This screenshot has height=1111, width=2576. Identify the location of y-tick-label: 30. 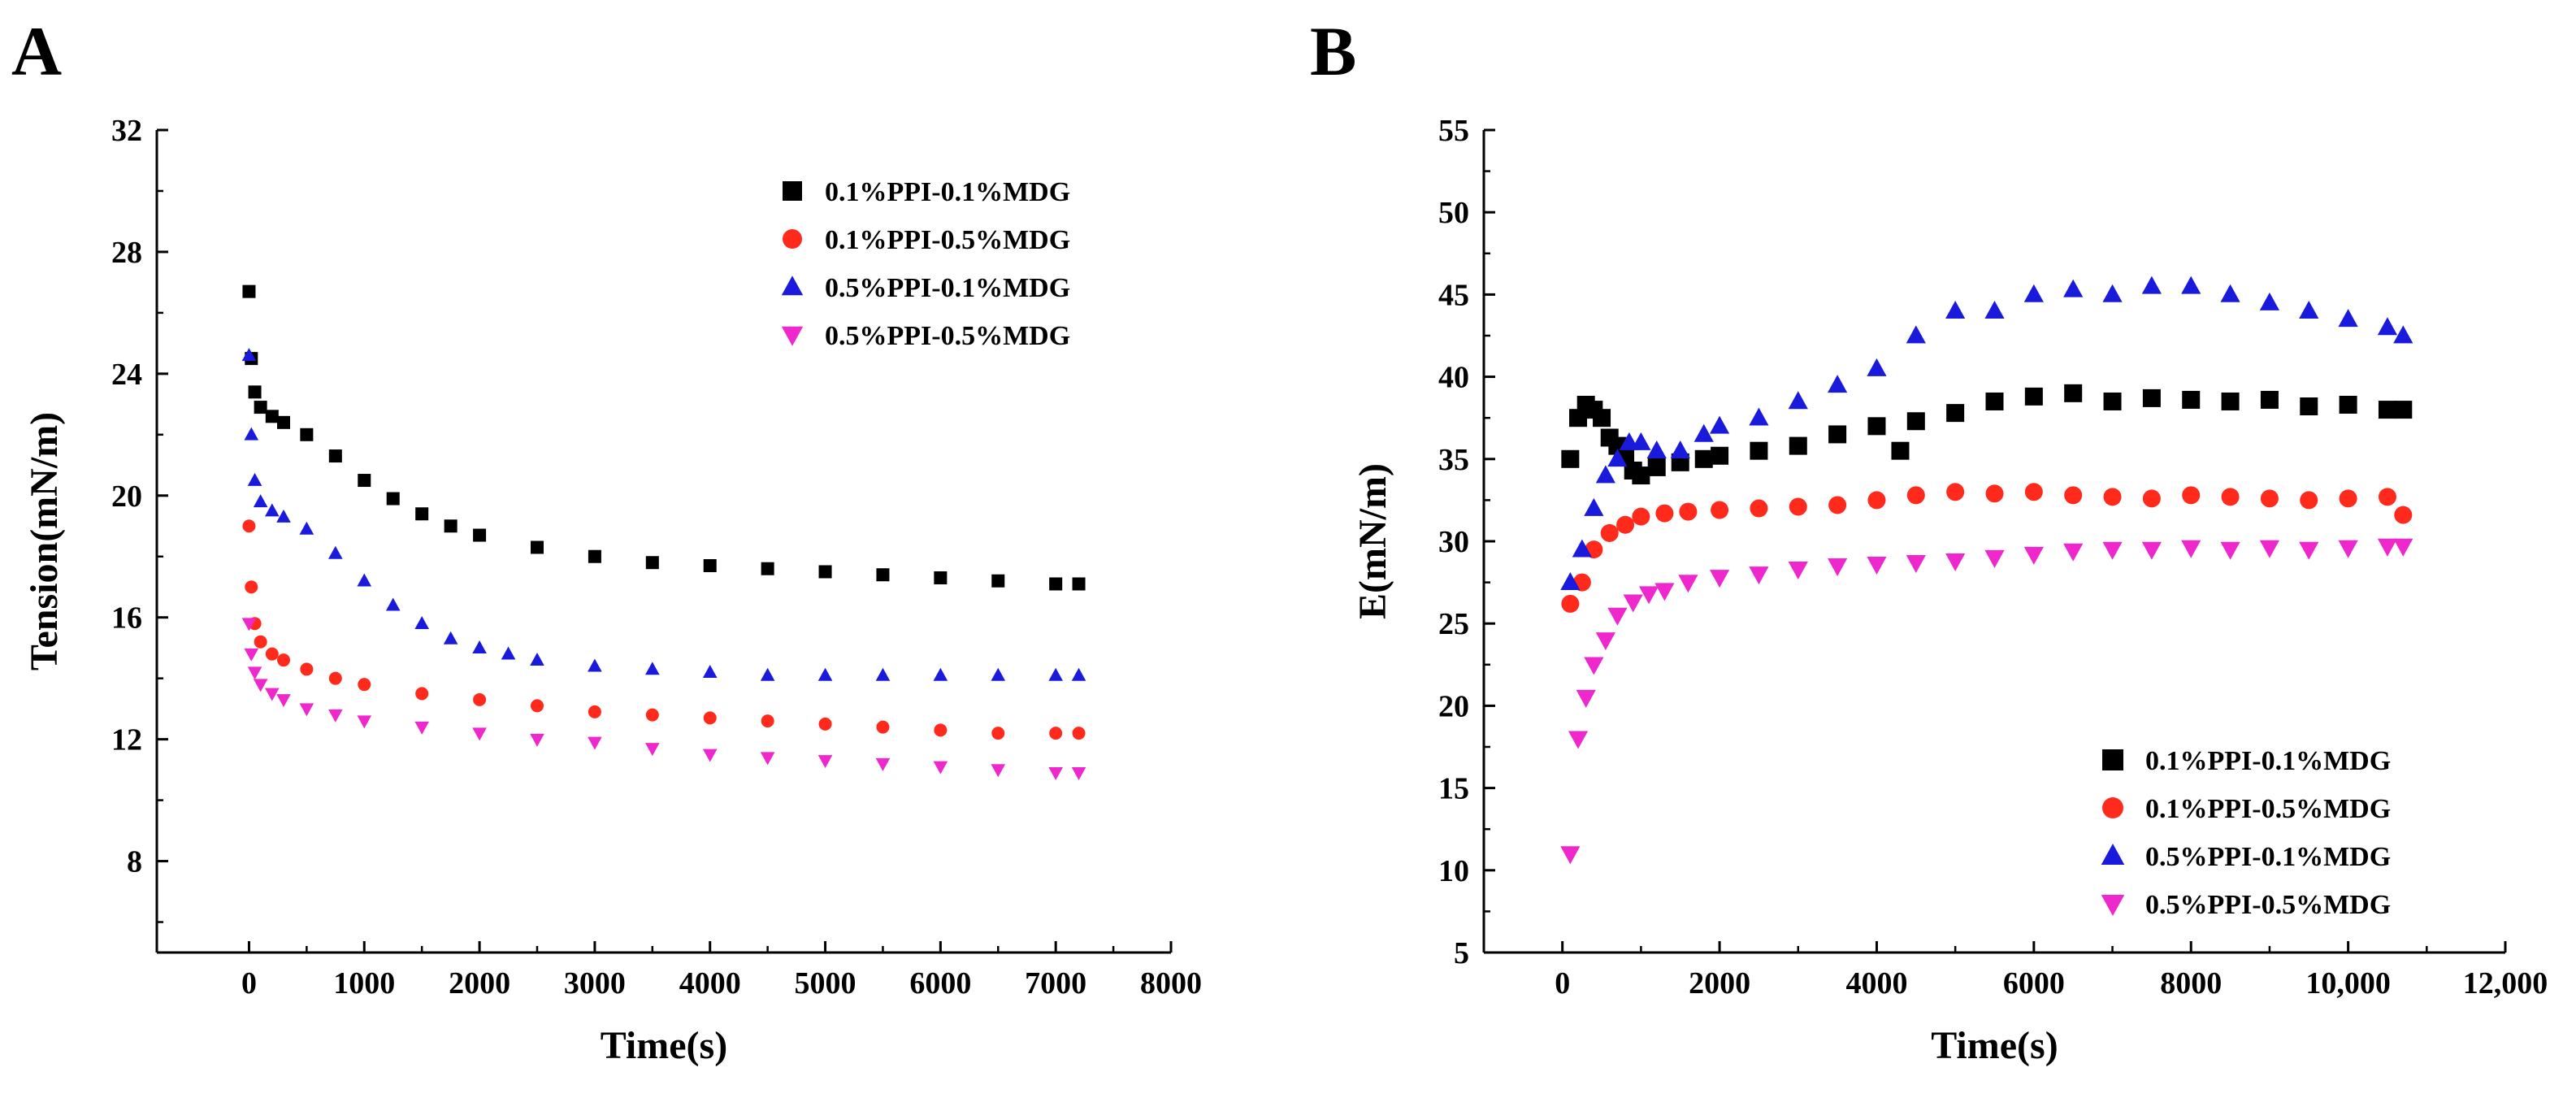
(1453, 542).